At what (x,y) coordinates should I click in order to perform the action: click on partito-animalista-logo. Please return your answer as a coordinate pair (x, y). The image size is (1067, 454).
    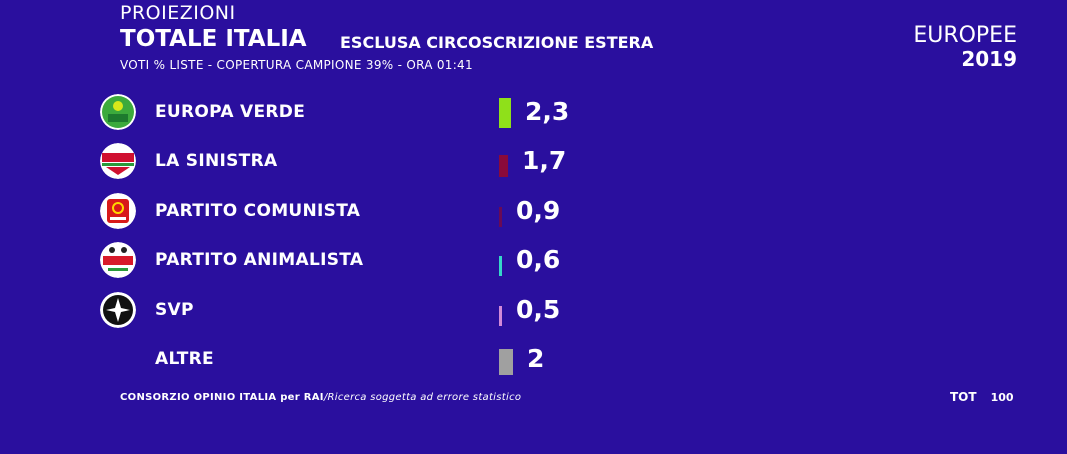
    Looking at the image, I should click on (118, 260).